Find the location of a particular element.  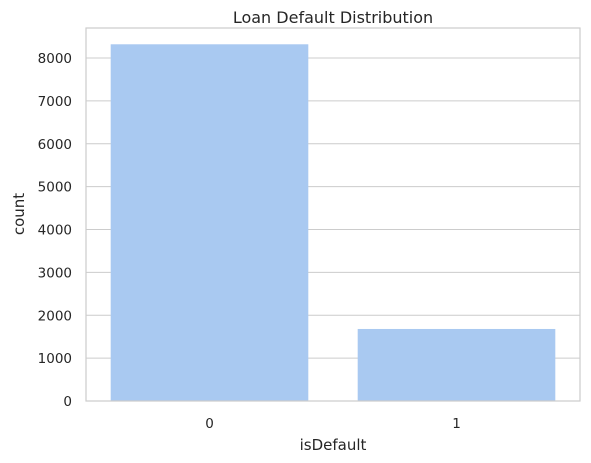

chart-title: Loan Default Distribution is located at coordinates (333, 17).